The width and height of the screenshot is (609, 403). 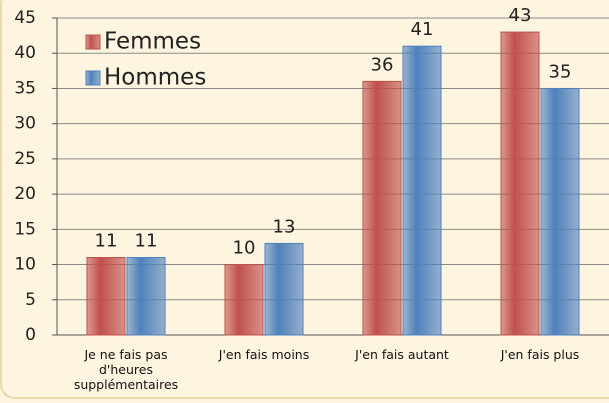 I want to click on x-tick-label: Je ne fais pas d'heures supplémentaires, so click(x=126, y=369).